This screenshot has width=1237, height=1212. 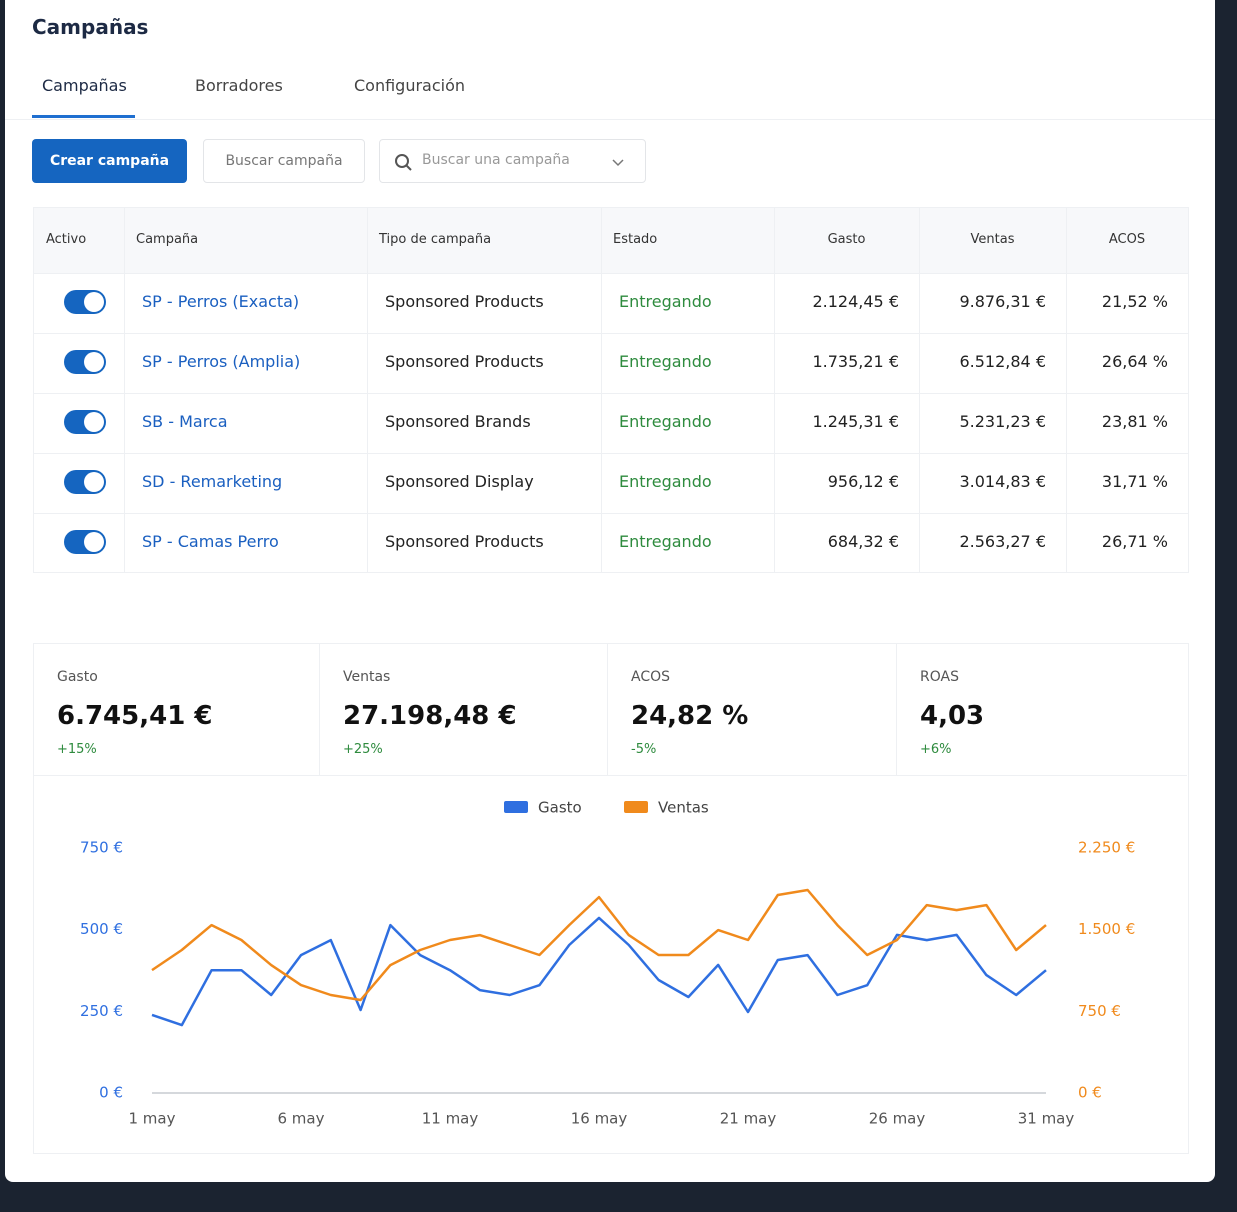 I want to click on campaign-link: SB - Marca, so click(x=185, y=421).